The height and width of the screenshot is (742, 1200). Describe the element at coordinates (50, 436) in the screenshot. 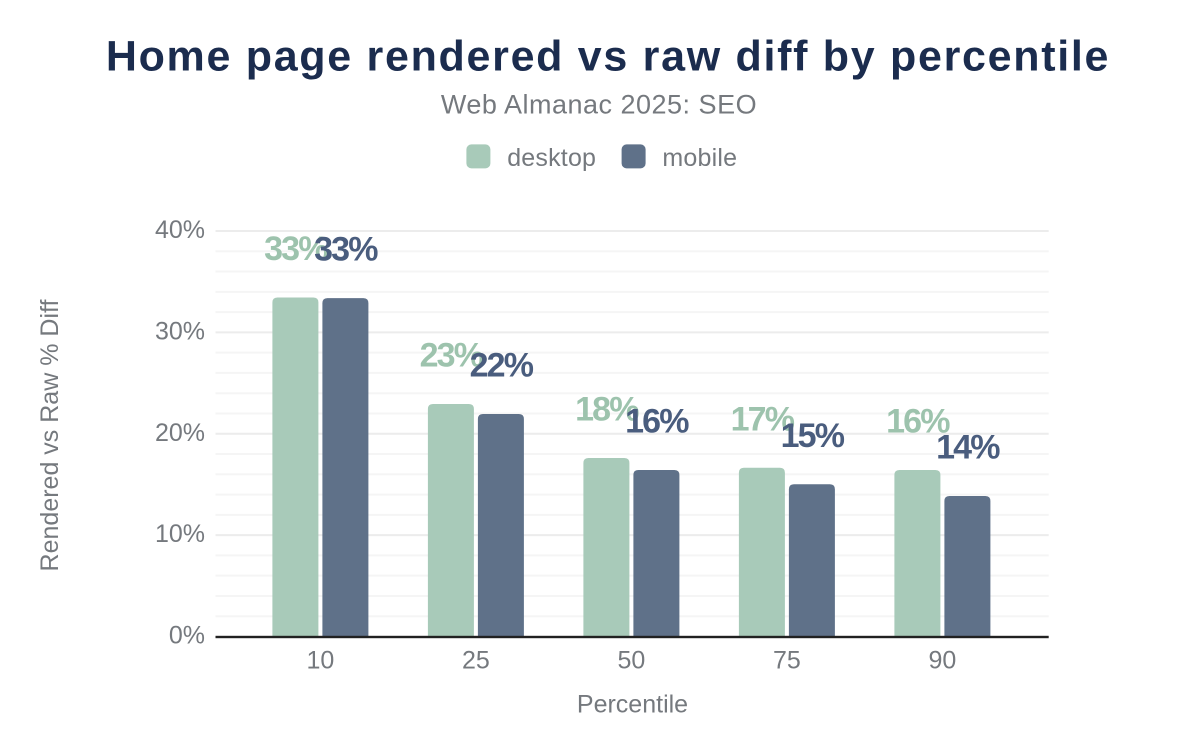

I see `svg-text: Rendered vs Raw % Diff` at that location.